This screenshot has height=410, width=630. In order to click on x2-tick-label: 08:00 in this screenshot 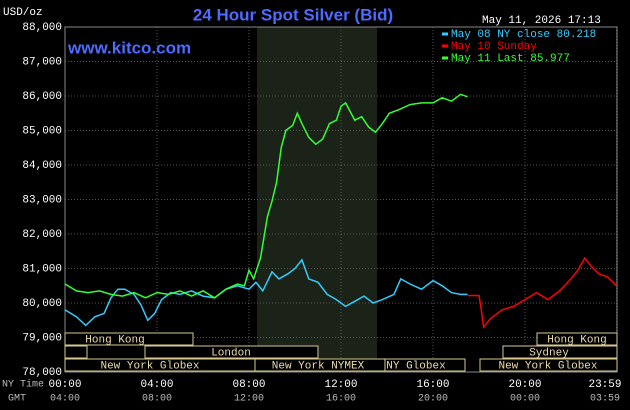, I will do `click(157, 399)`.